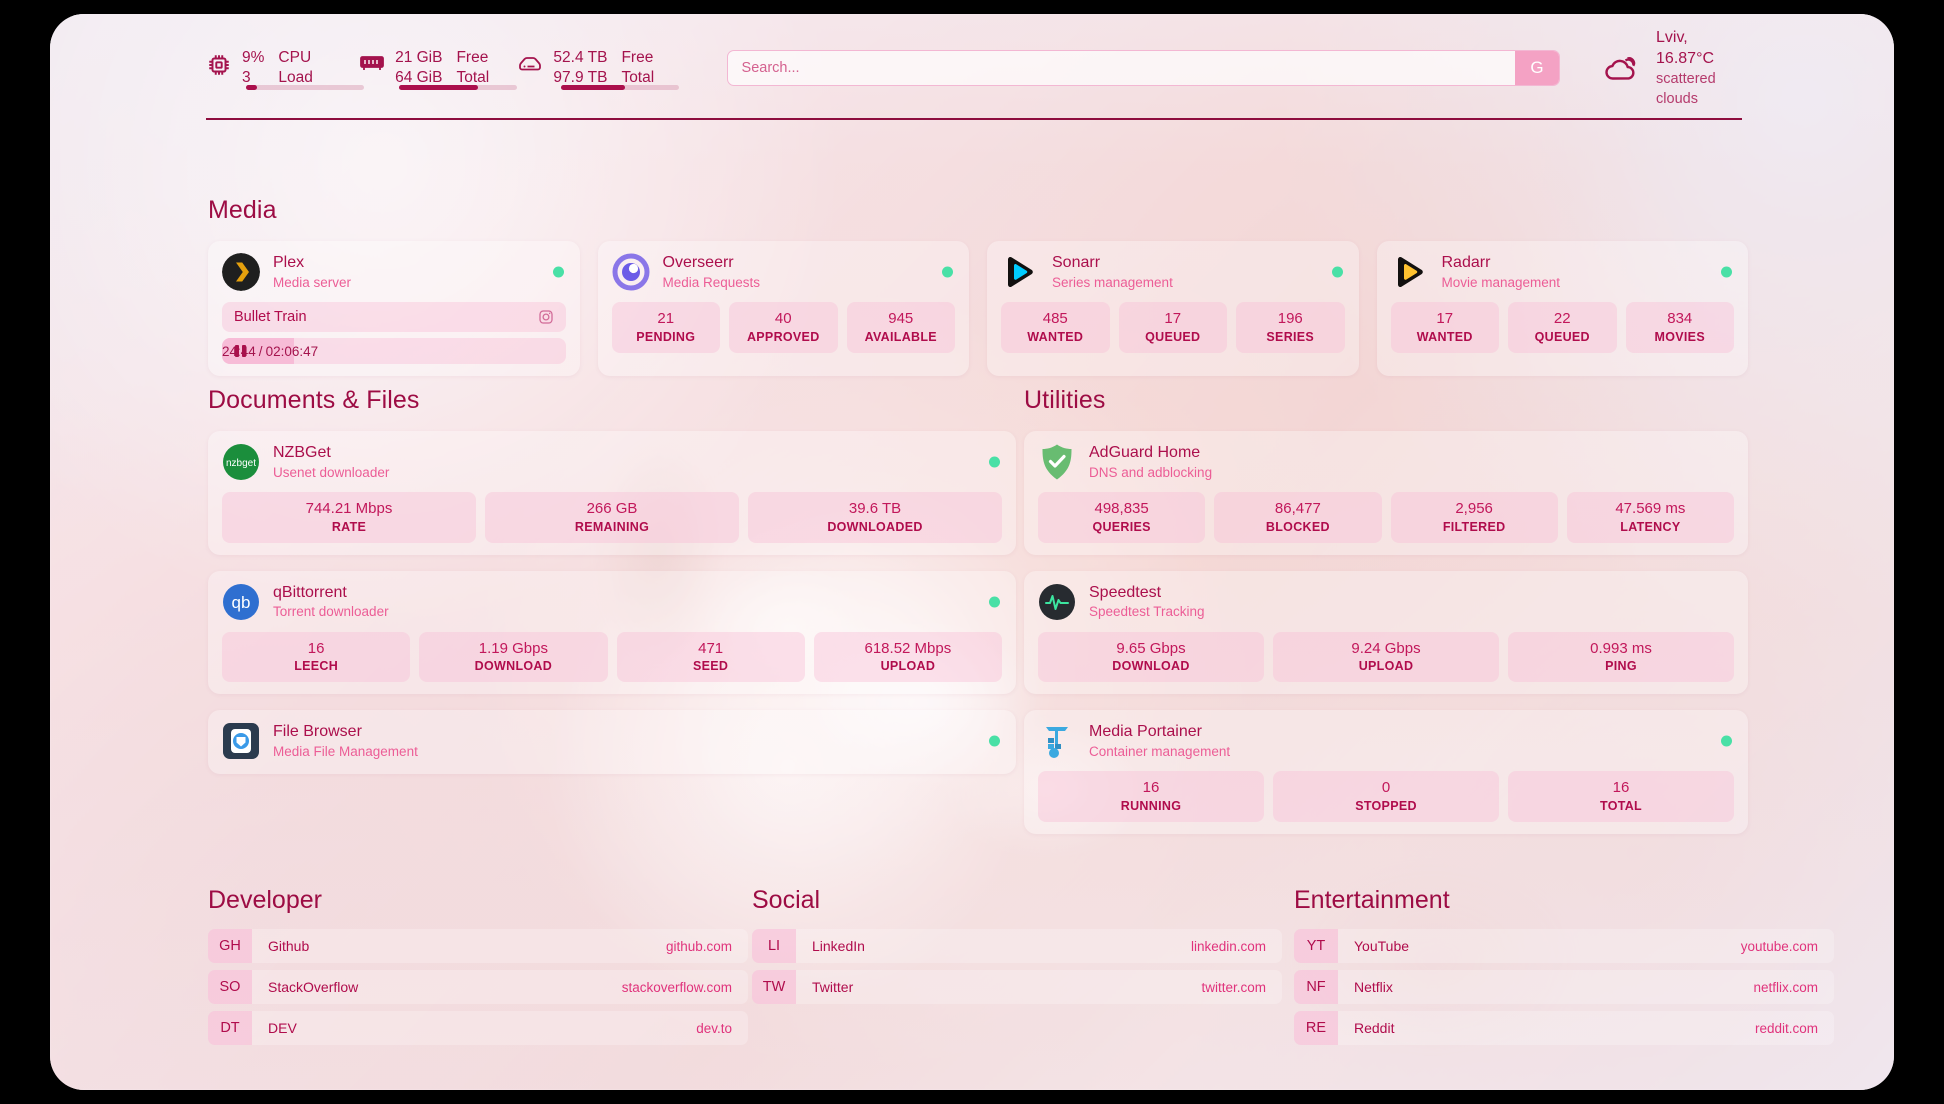  I want to click on bookmark-badge: RE, so click(1316, 1028).